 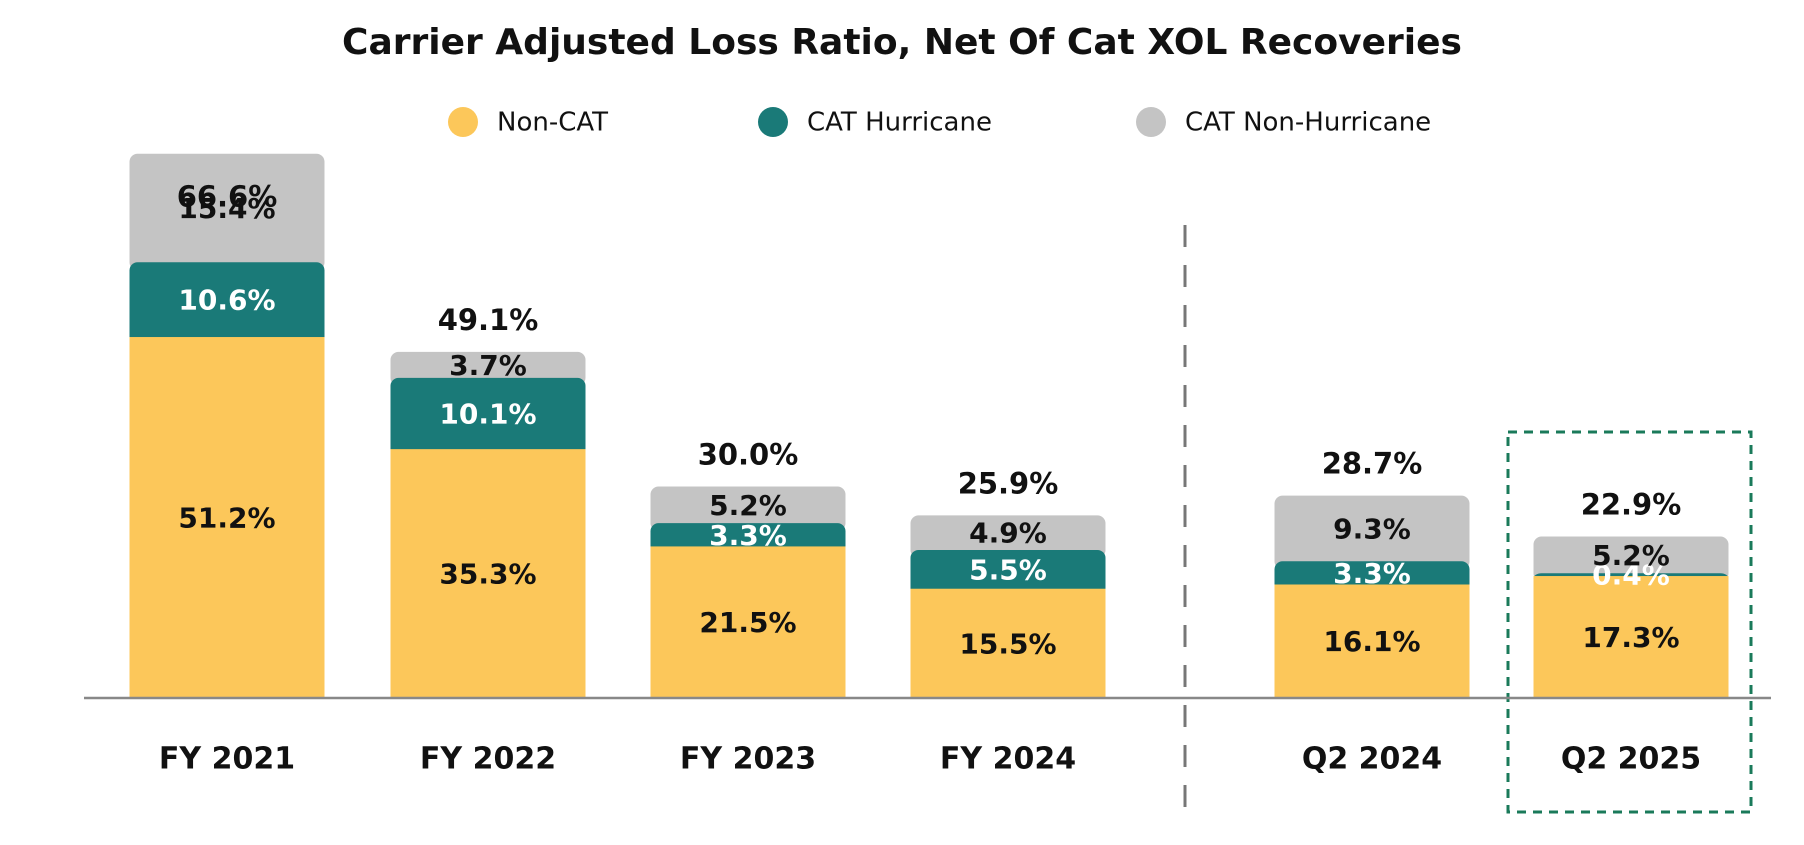 I want to click on data-label: 17.3%, so click(x=1630, y=637).